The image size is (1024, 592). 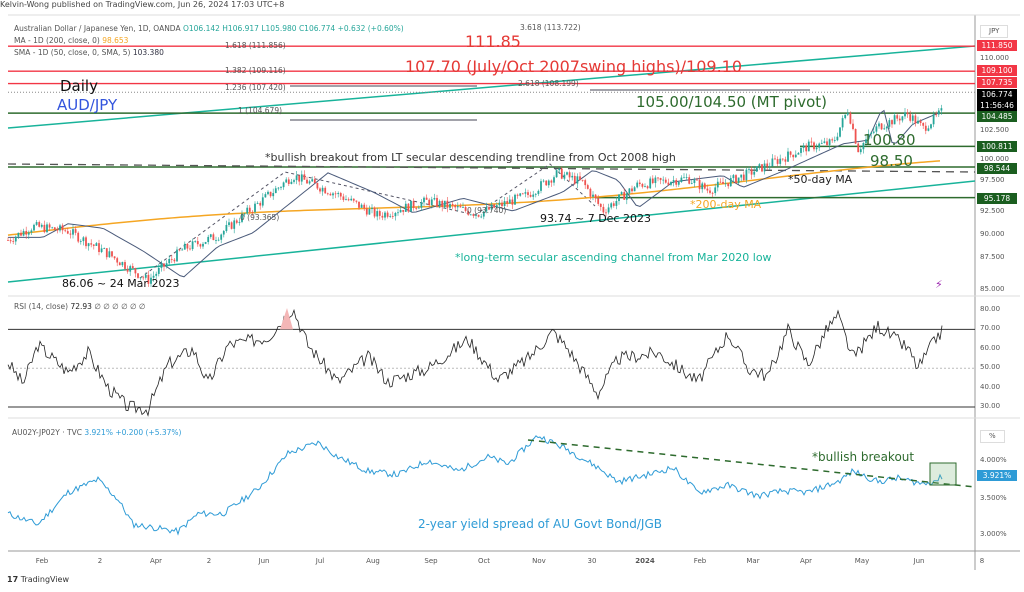 I want to click on time-tick: Apr, so click(x=156, y=561).